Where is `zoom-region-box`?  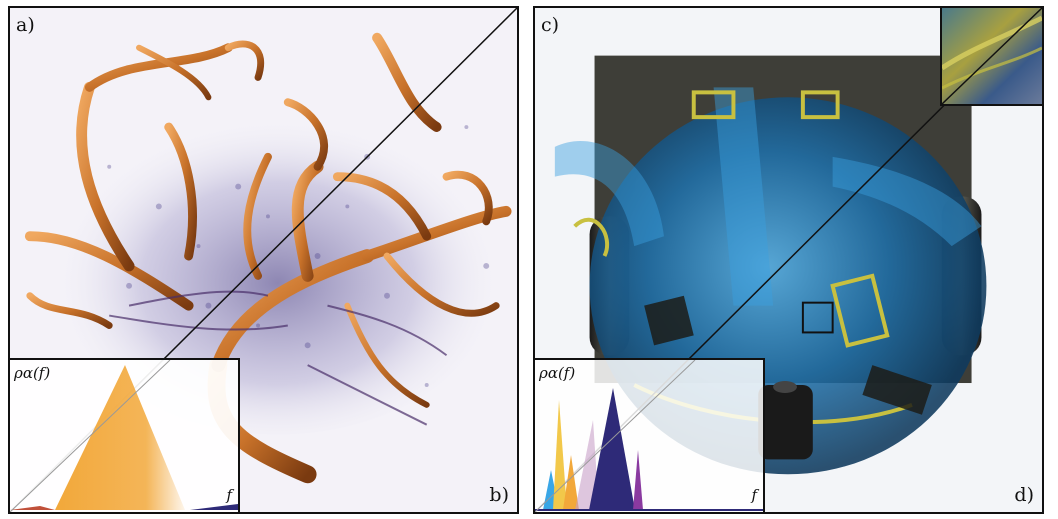 zoom-region-box is located at coordinates (817, 317).